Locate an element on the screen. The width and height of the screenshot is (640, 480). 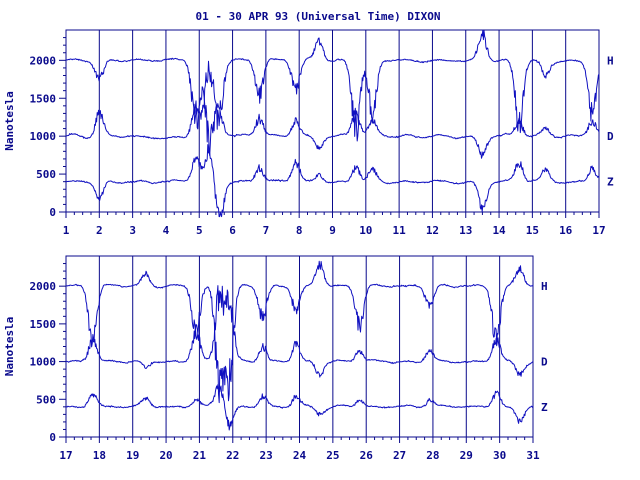
x-tick-label: 15 is located at coordinates (532, 230).